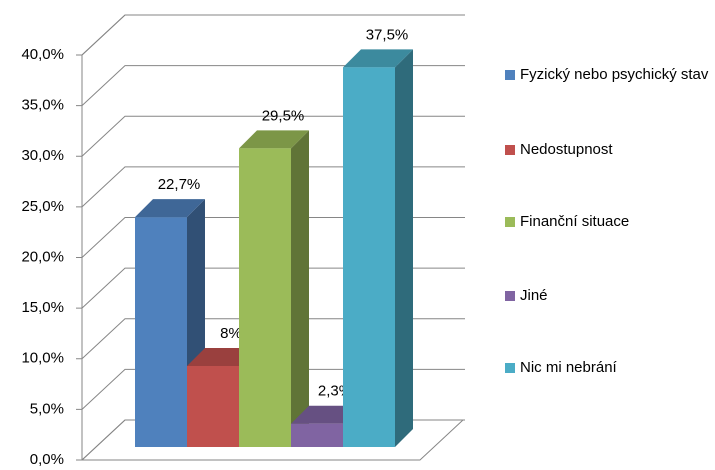 This screenshot has height=470, width=715. I want to click on y-tick-label: 40,0%, so click(42, 54).